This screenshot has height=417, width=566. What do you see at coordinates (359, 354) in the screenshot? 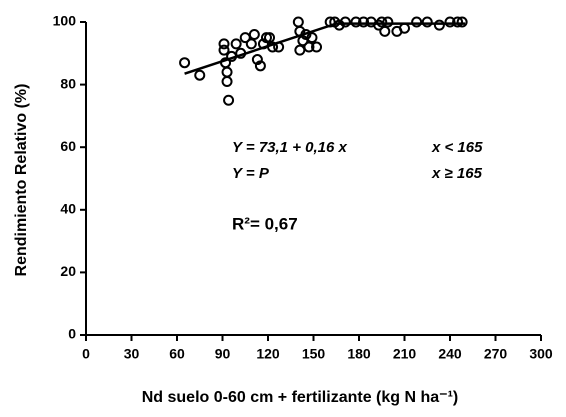
I see `x-tick-label: 180` at bounding box center [359, 354].